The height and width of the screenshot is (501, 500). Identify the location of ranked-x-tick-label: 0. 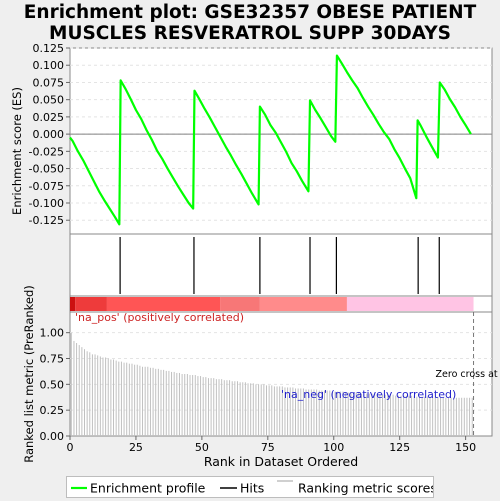
(70, 447).